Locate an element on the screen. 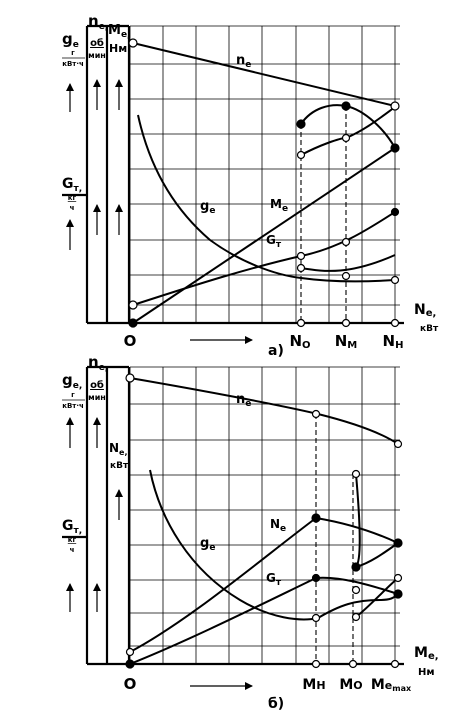  panel-a-label-me: Me, is located at coordinates (119, 31).